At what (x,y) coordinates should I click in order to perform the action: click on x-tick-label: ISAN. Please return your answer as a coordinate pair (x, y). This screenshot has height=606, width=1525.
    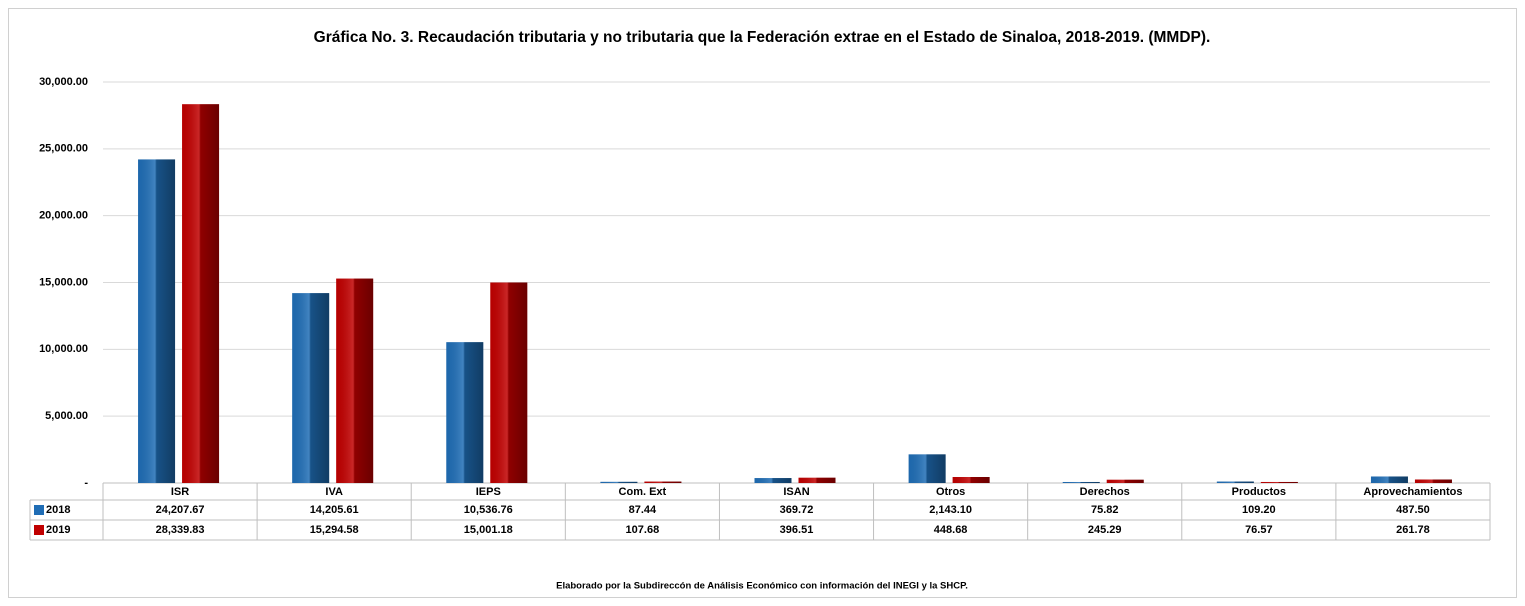
    Looking at the image, I should click on (796, 492).